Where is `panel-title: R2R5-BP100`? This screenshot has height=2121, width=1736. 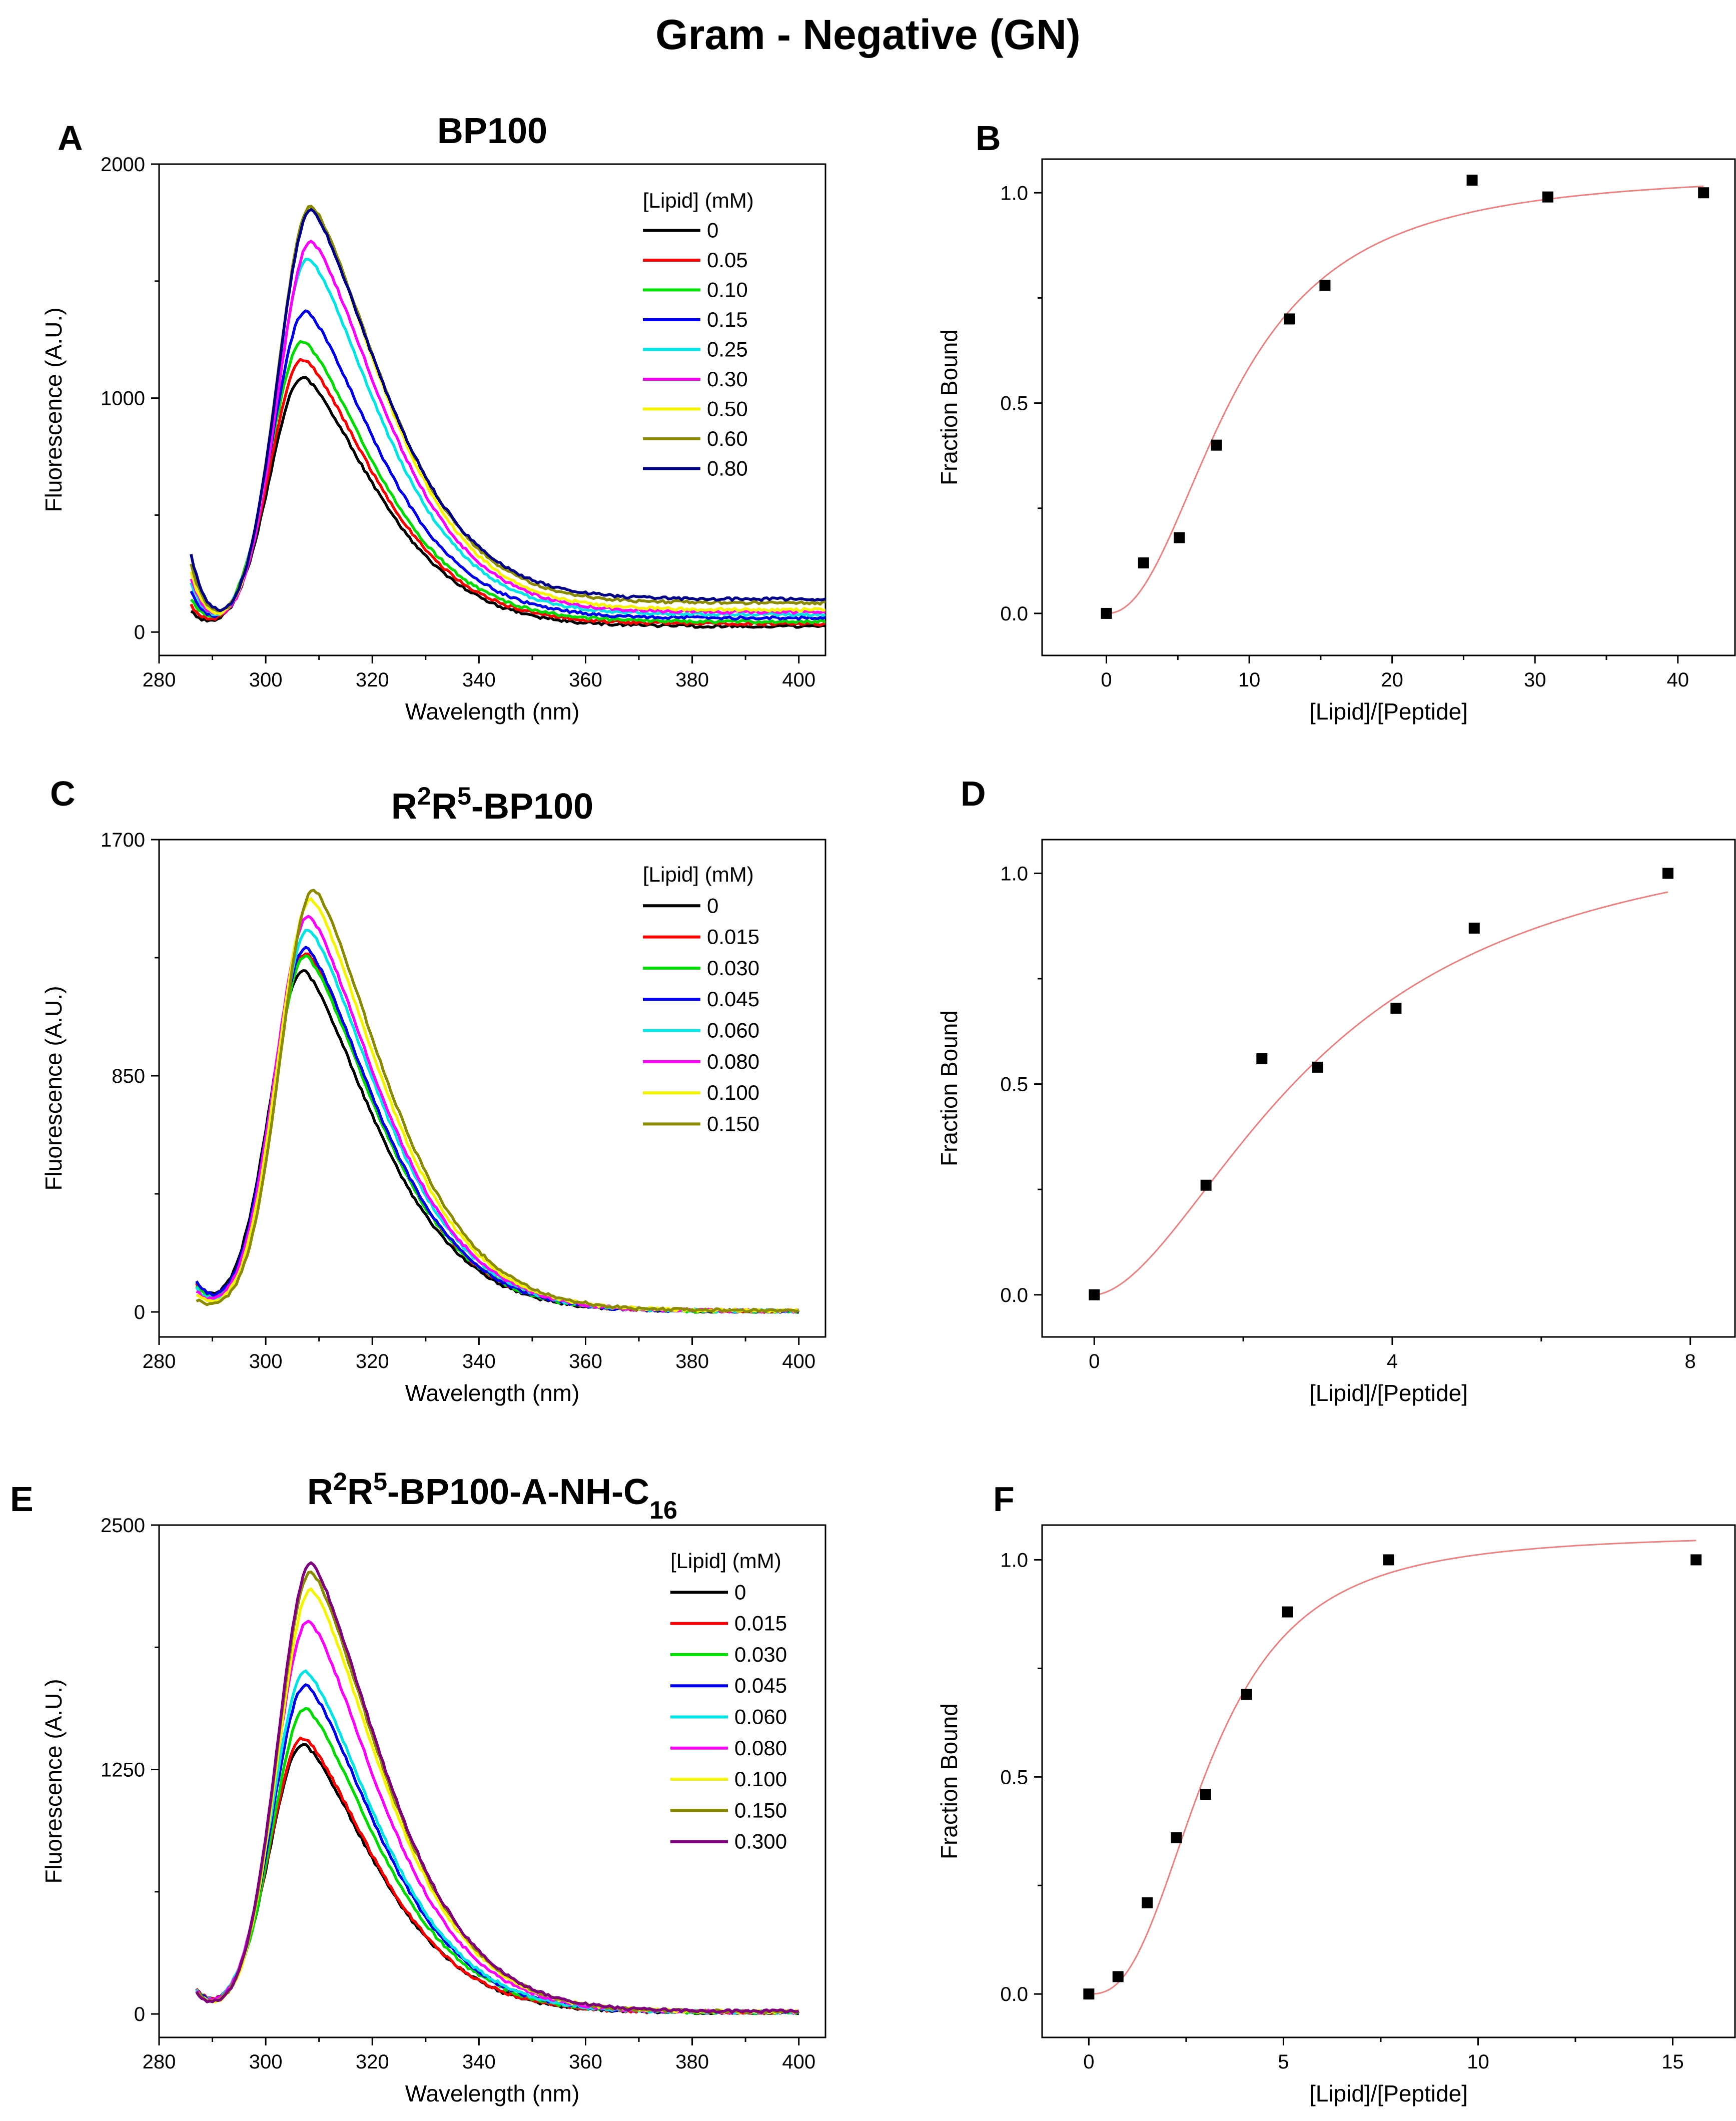
panel-title: R2R5-BP100 is located at coordinates (492, 805).